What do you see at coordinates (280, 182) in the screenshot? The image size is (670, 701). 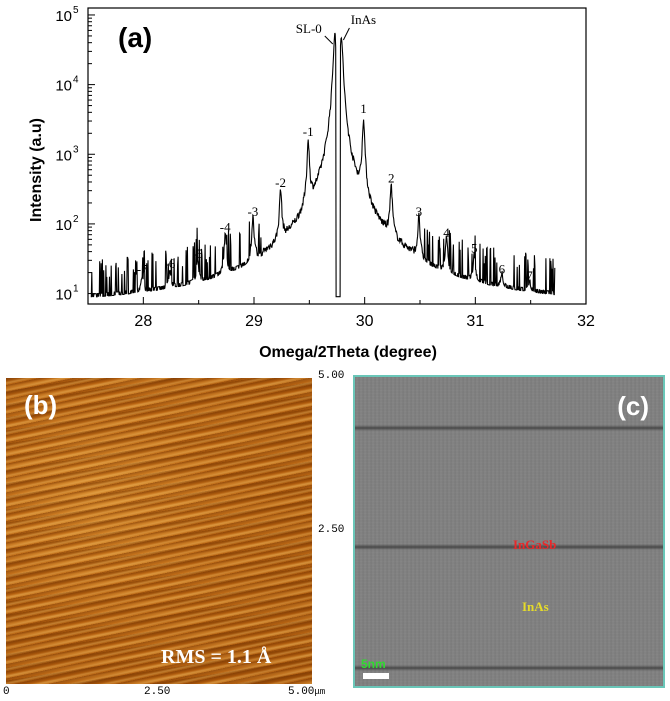 I see `peak-label: -2` at bounding box center [280, 182].